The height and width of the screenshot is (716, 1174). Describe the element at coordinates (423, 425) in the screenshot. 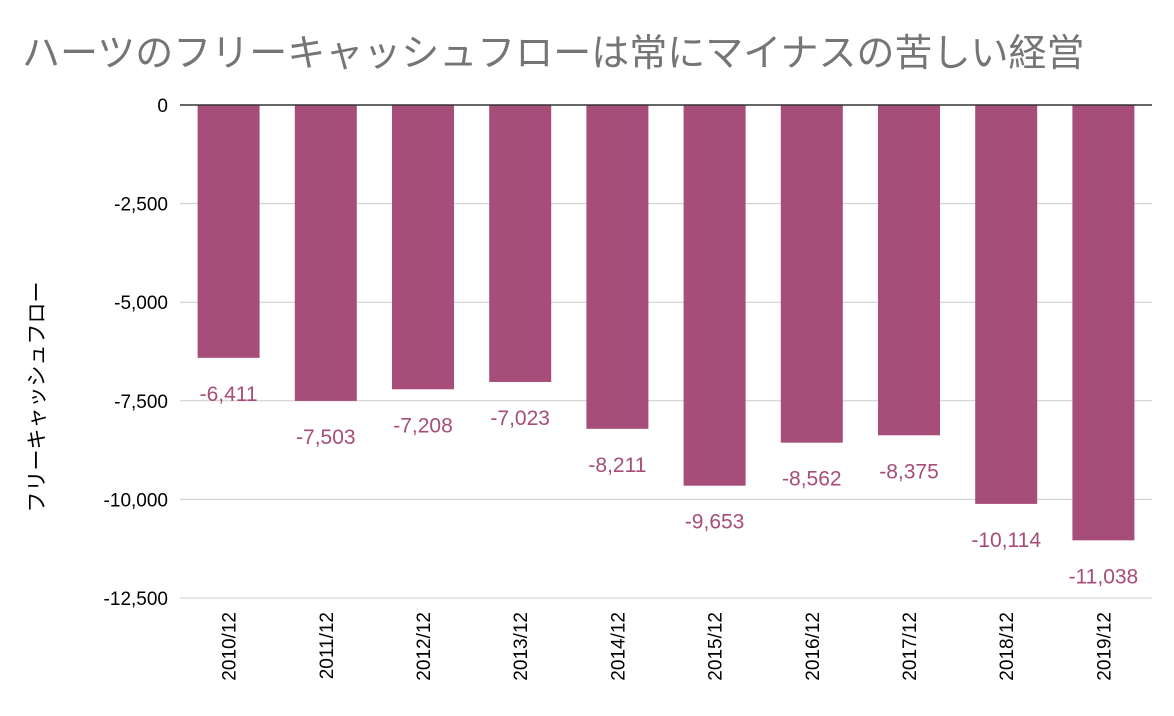

I see `data-label: -7,208` at that location.